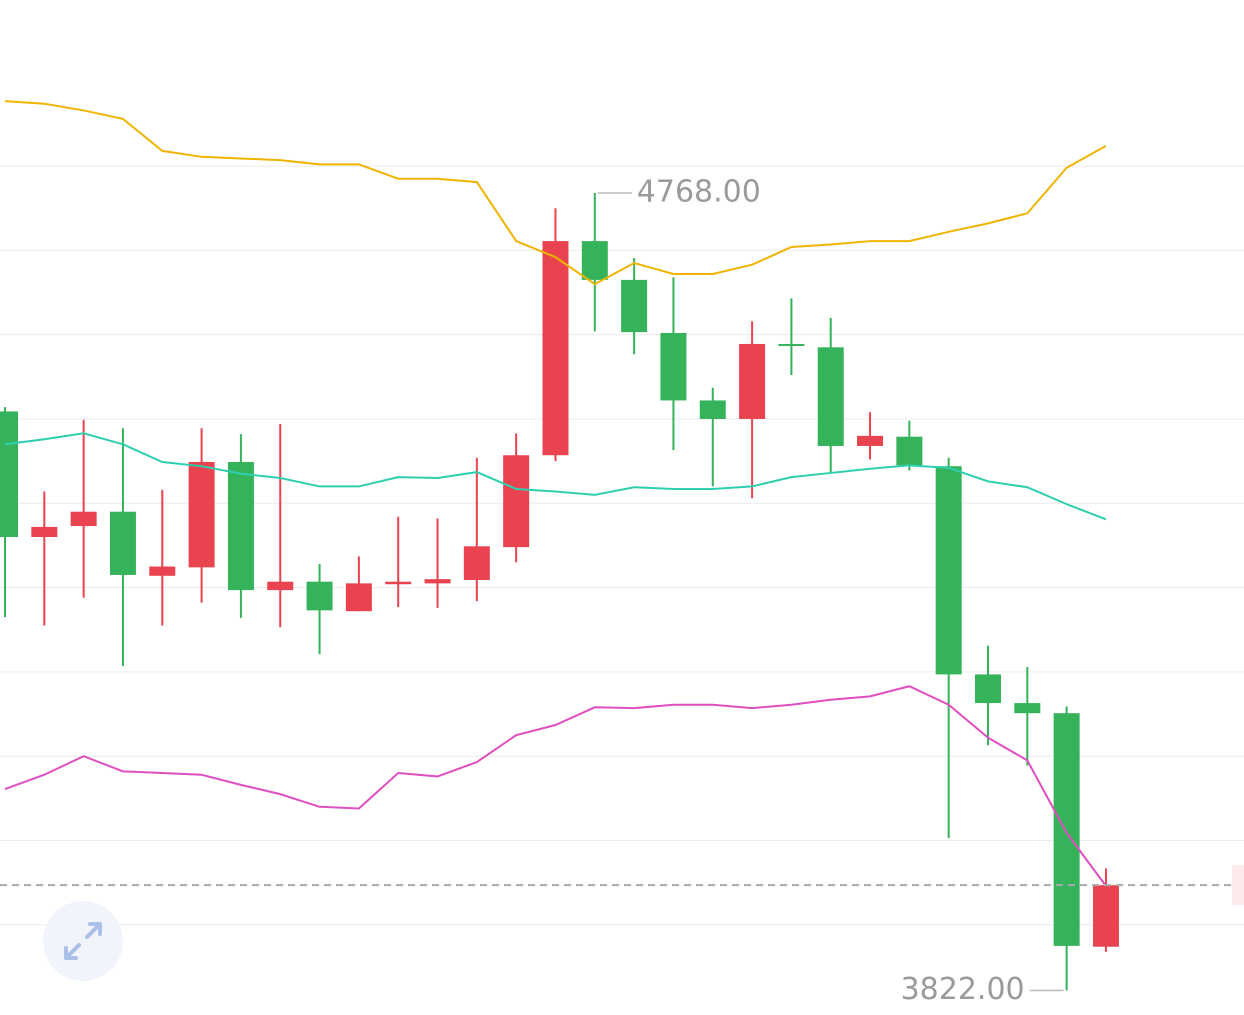  I want to click on price-tag-edge, so click(1238, 885).